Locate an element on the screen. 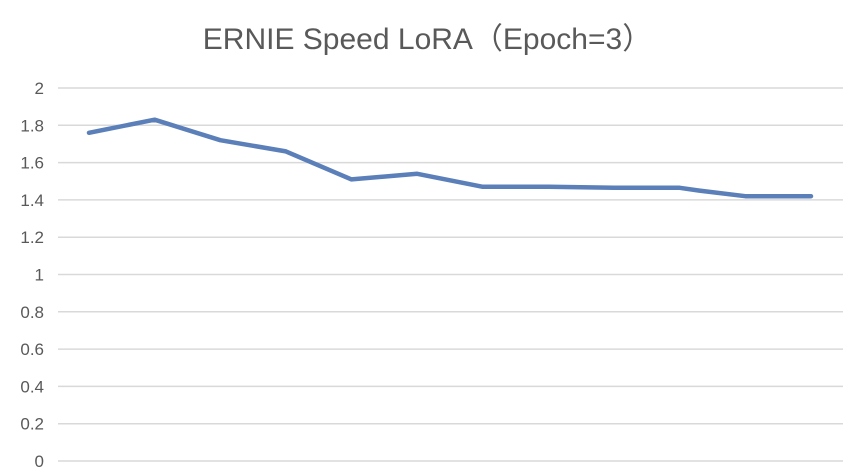 The width and height of the screenshot is (855, 474). chart-title: ERNIE Speed LoRA（Epoch=3） is located at coordinates (427, 39).